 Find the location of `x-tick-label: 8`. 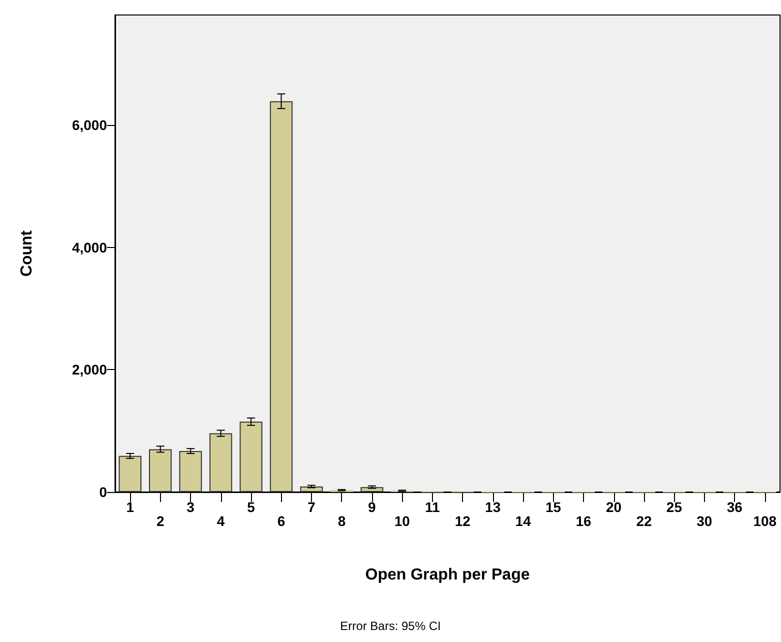

x-tick-label: 8 is located at coordinates (342, 521).